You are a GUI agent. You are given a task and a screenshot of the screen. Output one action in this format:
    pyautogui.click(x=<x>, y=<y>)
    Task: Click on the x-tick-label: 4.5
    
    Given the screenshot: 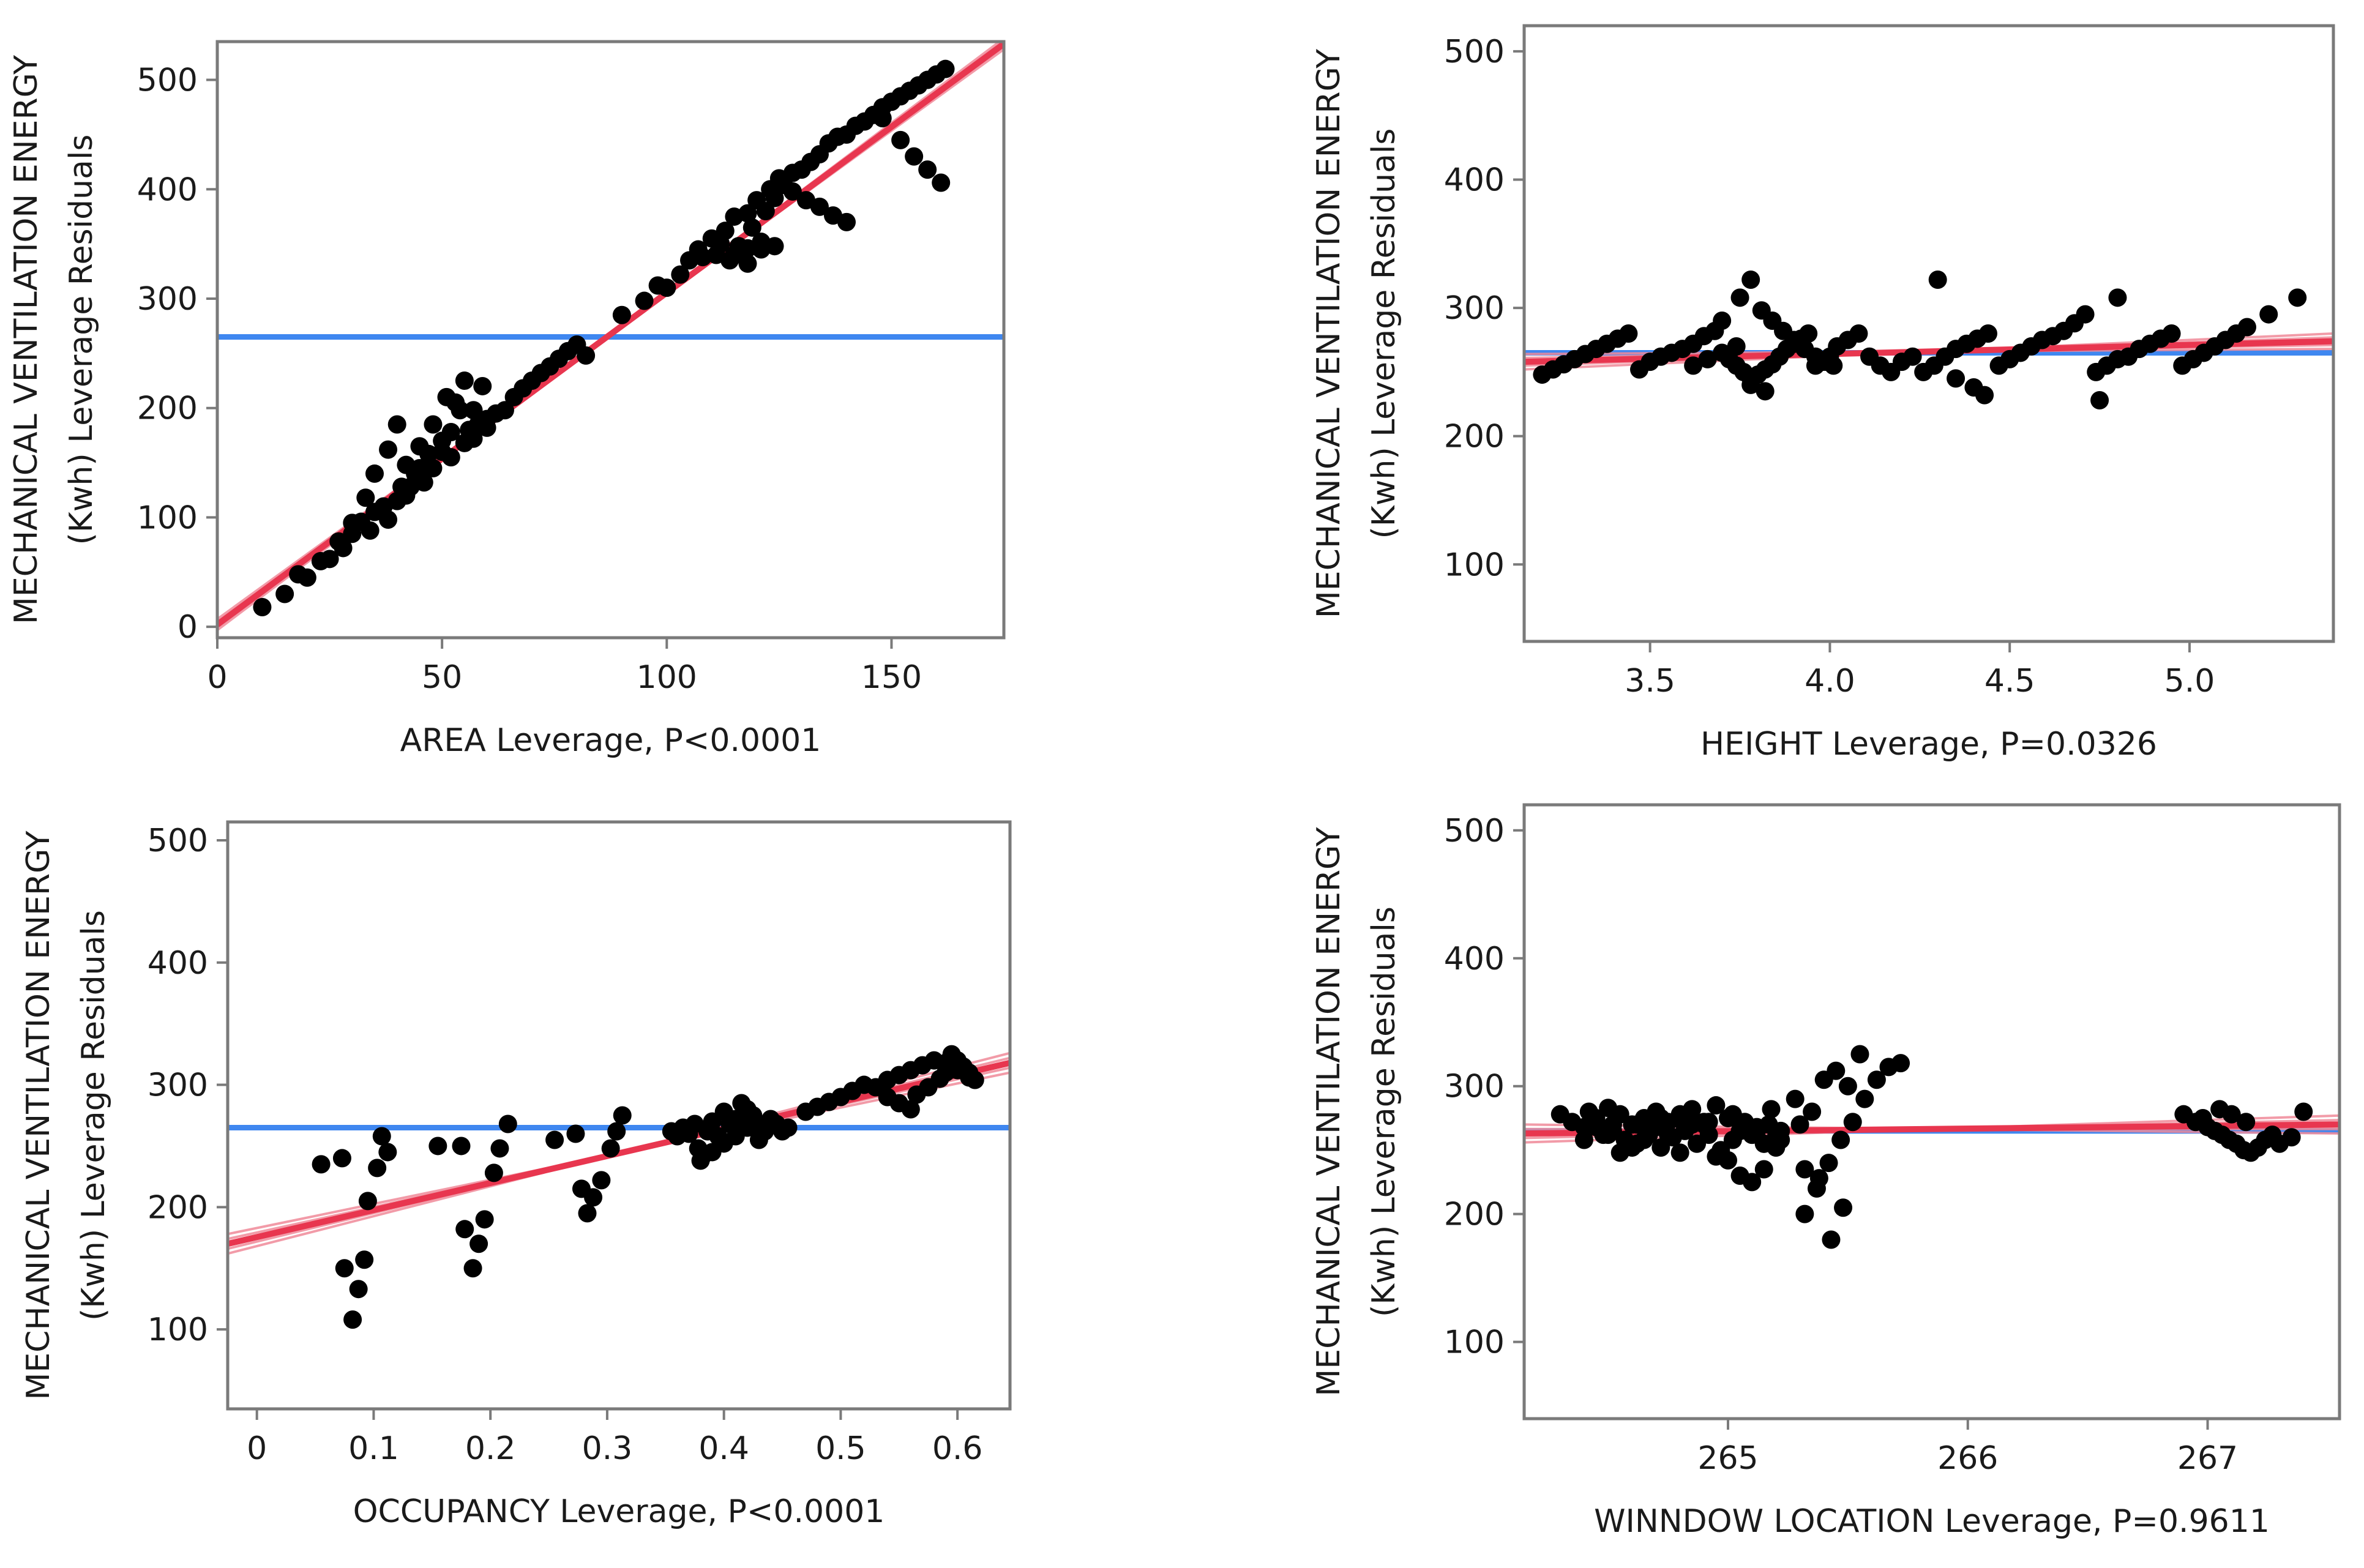 What is the action you would take?
    pyautogui.click(x=2009, y=681)
    